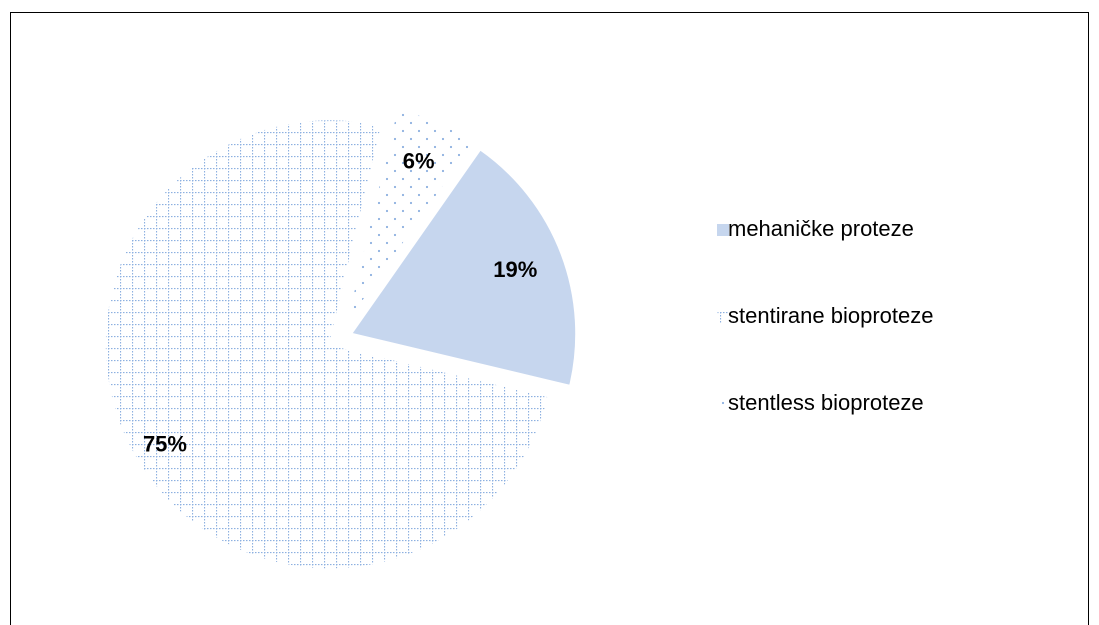 The height and width of the screenshot is (625, 1099). I want to click on data-label: 19%, so click(515, 269).